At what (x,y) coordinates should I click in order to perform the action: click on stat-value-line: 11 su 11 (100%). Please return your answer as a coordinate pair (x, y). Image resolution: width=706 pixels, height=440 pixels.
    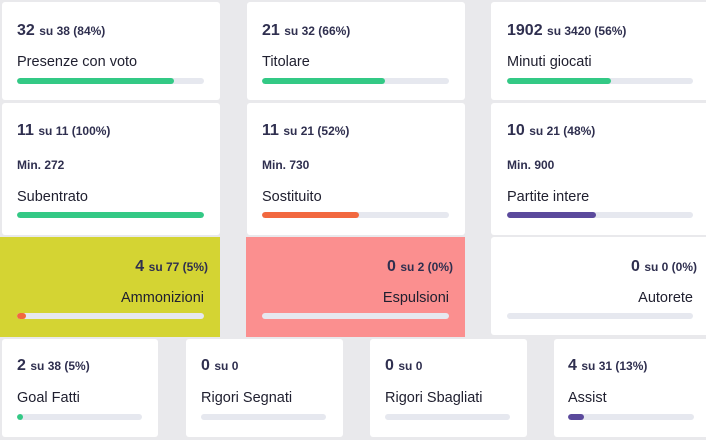
    Looking at the image, I should click on (63, 131).